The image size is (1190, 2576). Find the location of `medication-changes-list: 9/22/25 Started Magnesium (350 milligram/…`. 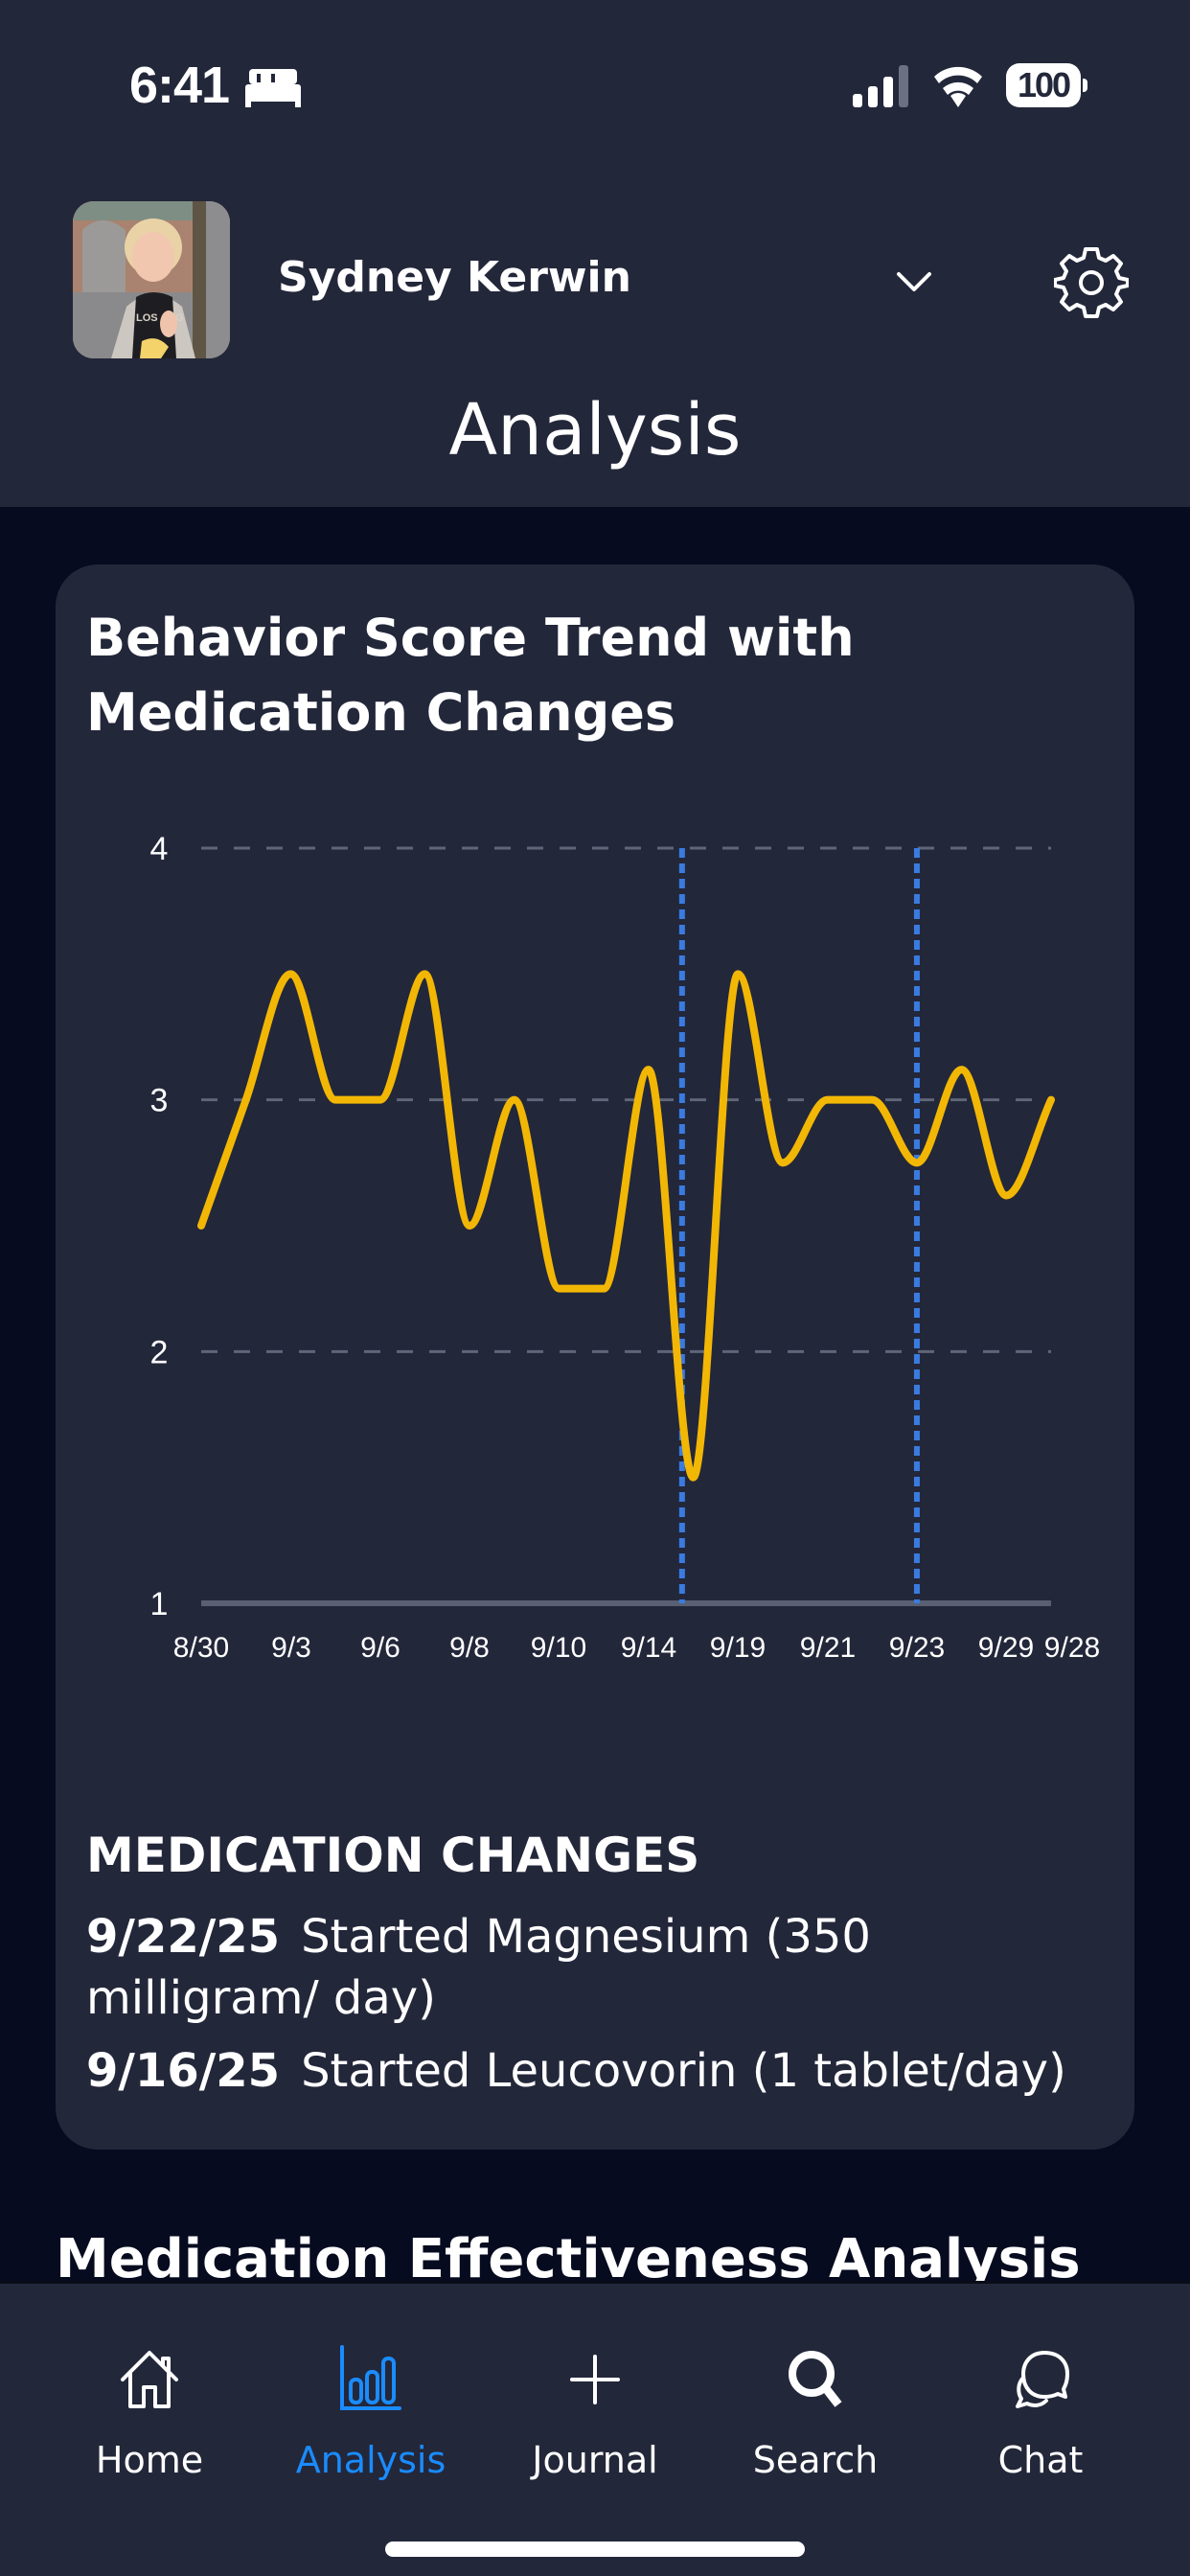

medication-changes-list: 9/22/25 Started Magnesium (350 milligram/… is located at coordinates (599, 2009).